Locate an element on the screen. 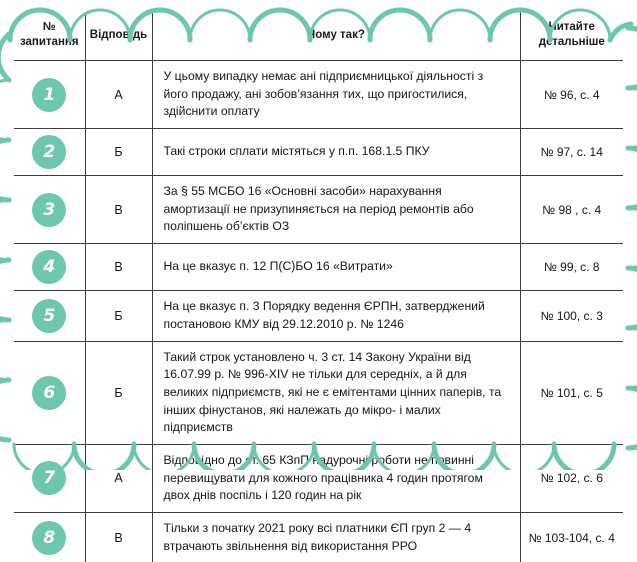 The image size is (637, 562). question-number-badge: 4 is located at coordinates (49, 267).